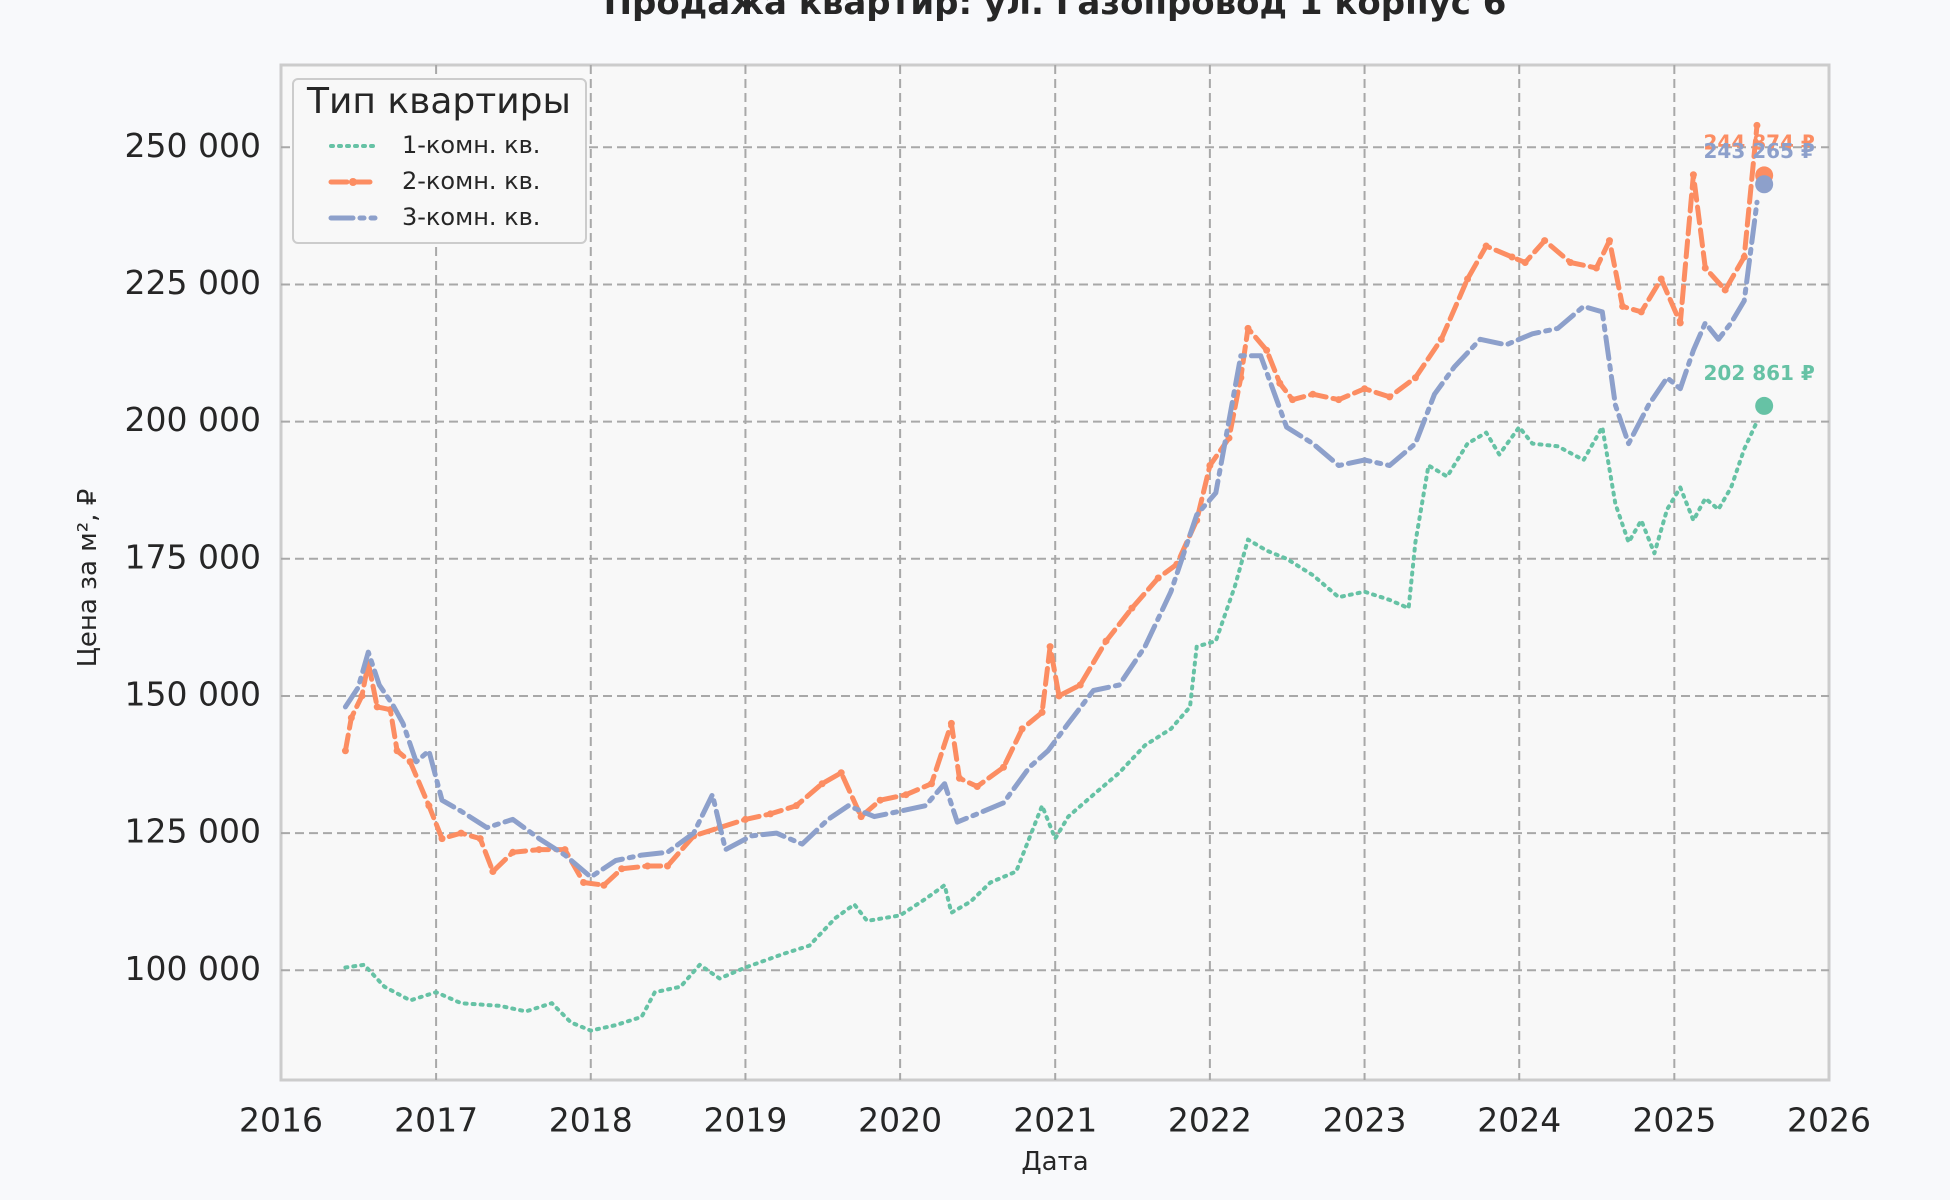  I want to click on series-3-end-marker, so click(1764, 184).